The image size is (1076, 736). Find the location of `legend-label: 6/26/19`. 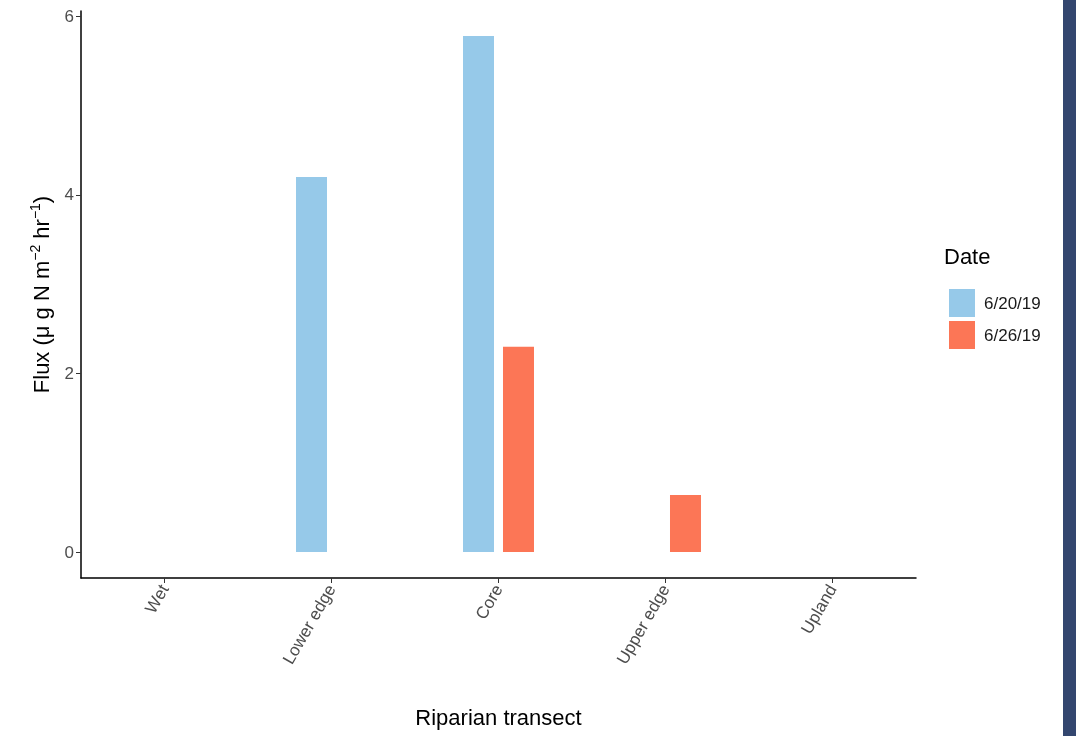

legend-label: 6/26/19 is located at coordinates (1012, 335).